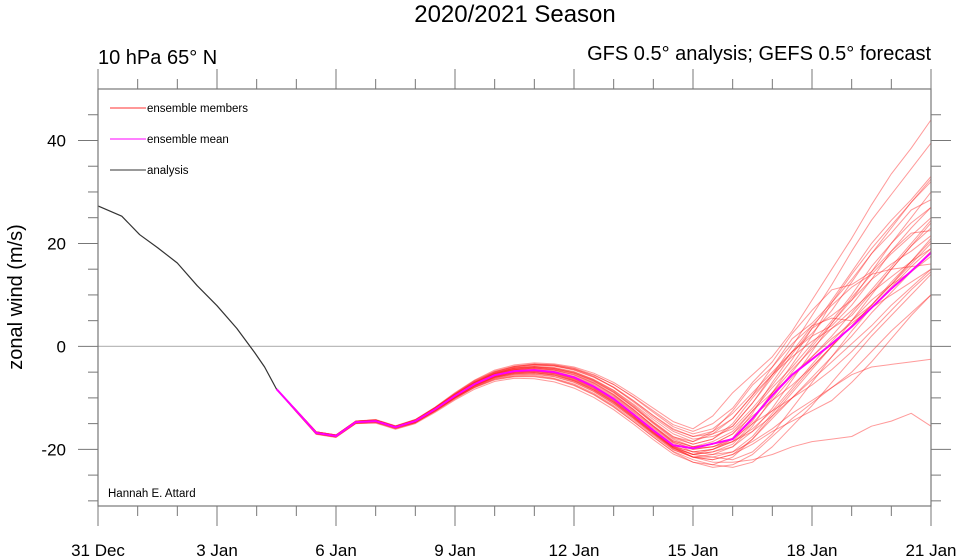 The height and width of the screenshot is (557, 960). Describe the element at coordinates (53, 449) in the screenshot. I see `y-tick-label: -20` at that location.